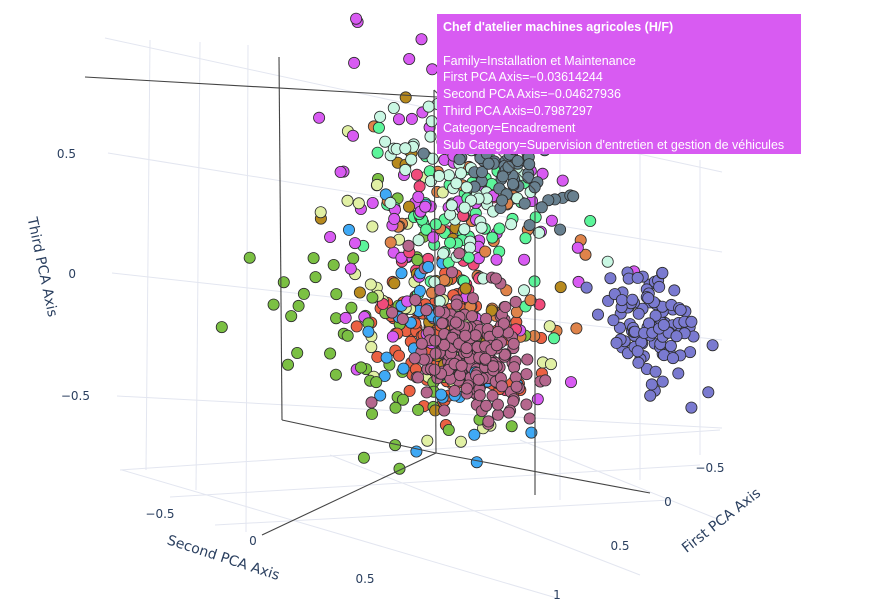  What do you see at coordinates (419, 186) in the screenshot?
I see `scatter-point-cluster-pink` at bounding box center [419, 186].